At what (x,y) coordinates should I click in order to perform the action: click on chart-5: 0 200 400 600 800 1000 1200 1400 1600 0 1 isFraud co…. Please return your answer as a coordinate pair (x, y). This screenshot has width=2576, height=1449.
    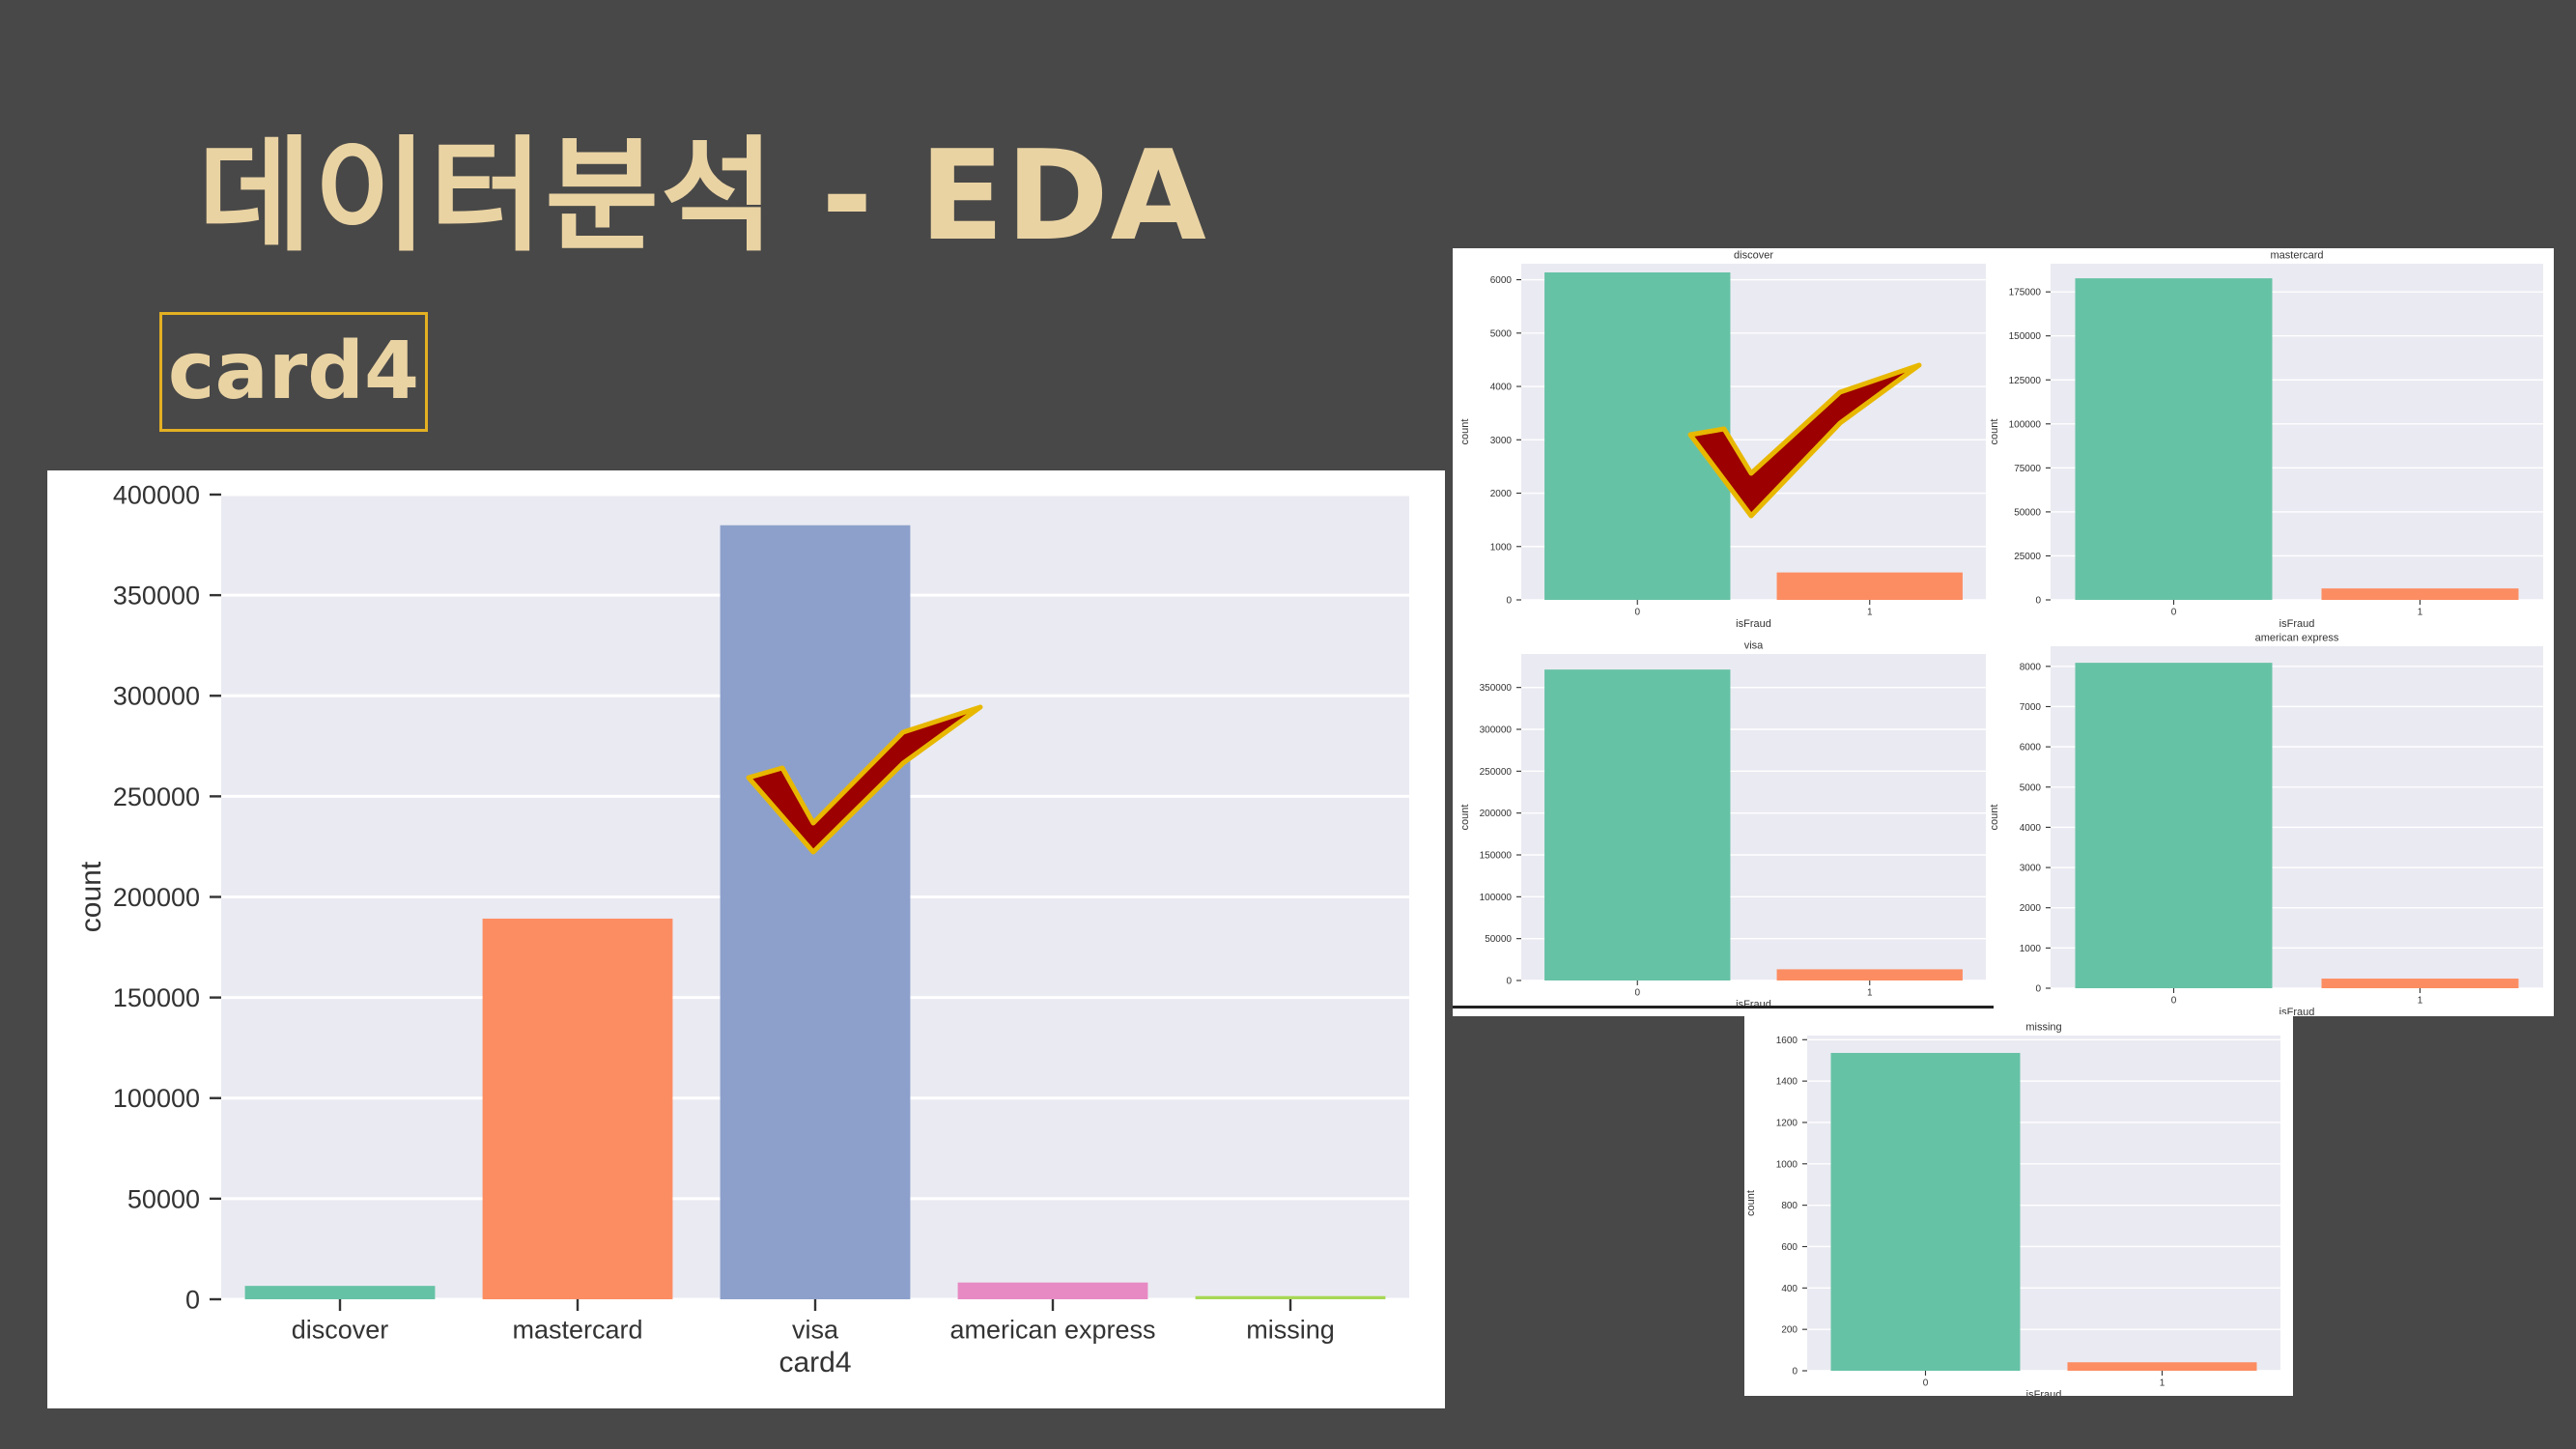
    Looking at the image, I should click on (2012, 1209).